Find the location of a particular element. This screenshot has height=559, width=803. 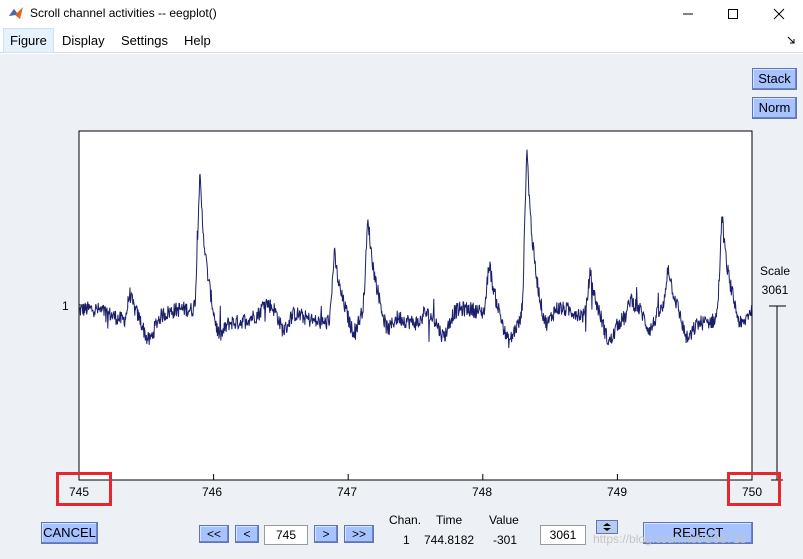

x-tick-label-749: 749 is located at coordinates (617, 492).